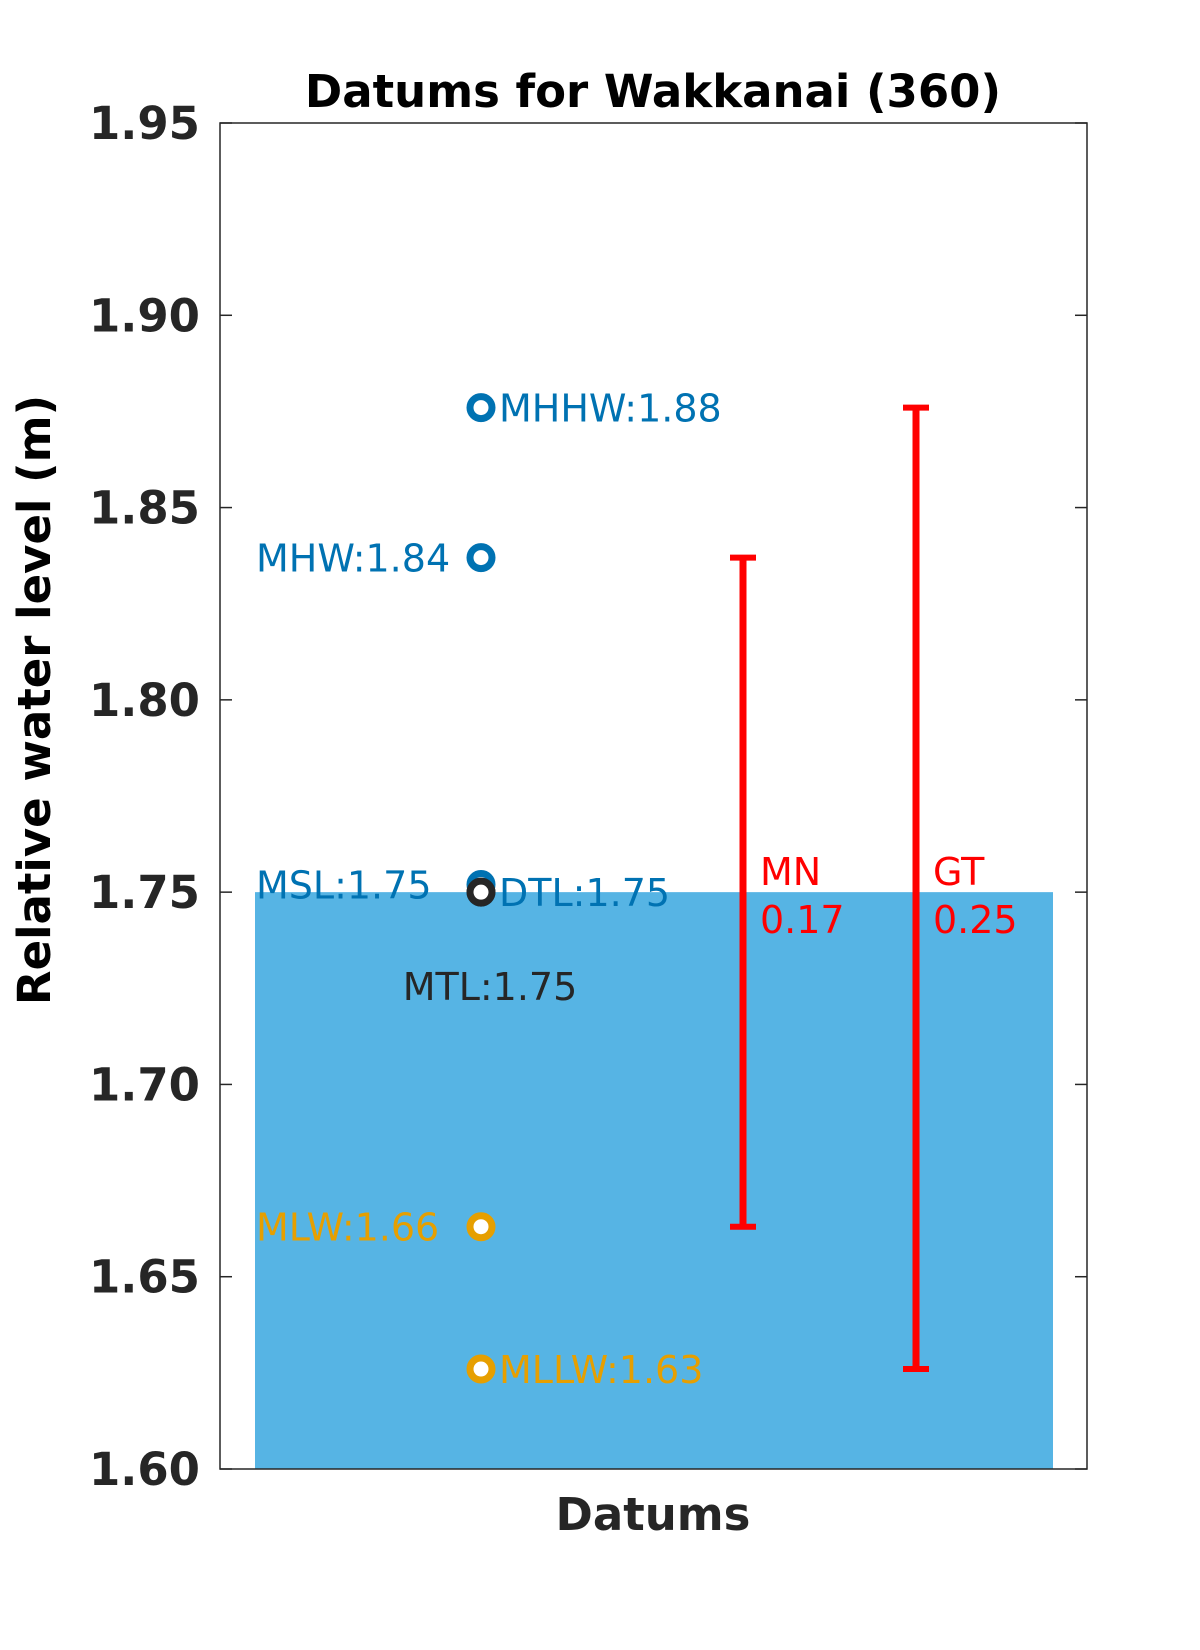  What do you see at coordinates (653, 91) in the screenshot?
I see `chart-title: Datums for Wakkanai (360)` at bounding box center [653, 91].